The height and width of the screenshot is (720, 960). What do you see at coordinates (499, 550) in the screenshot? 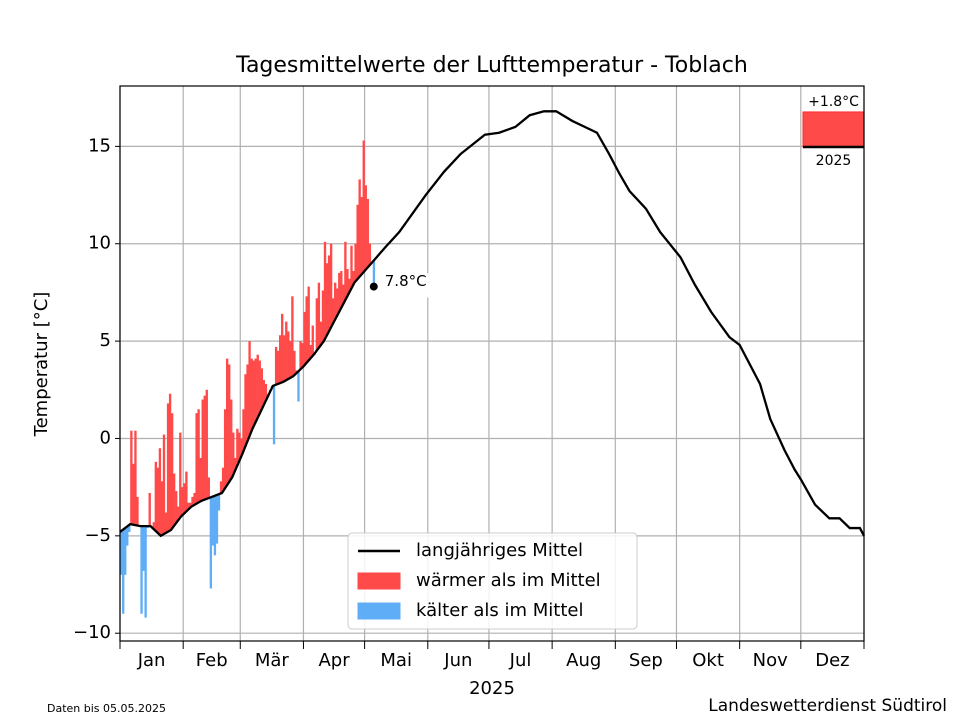
I see `legend-label: langjähriges Mittel` at bounding box center [499, 550].